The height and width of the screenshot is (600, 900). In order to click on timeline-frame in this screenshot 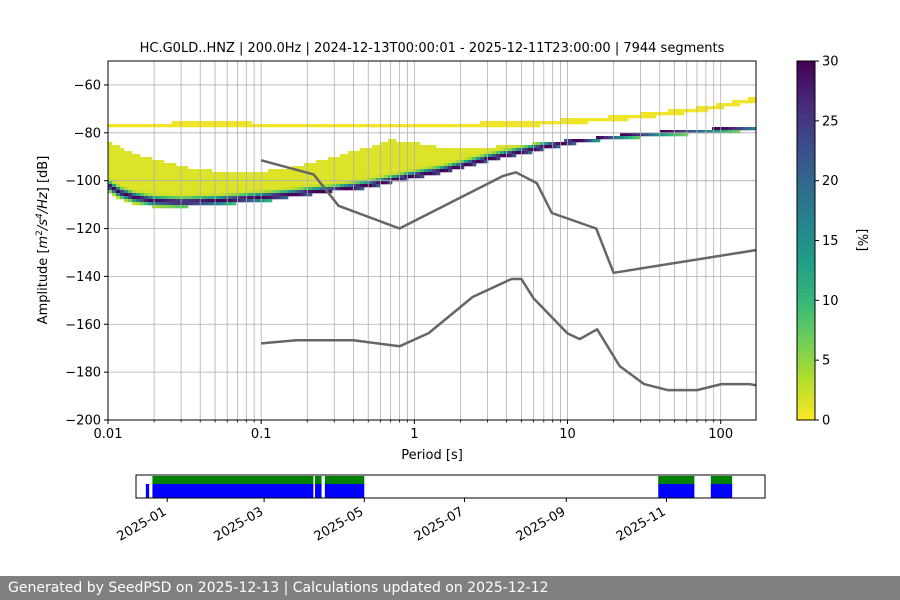, I will do `click(450, 486)`.